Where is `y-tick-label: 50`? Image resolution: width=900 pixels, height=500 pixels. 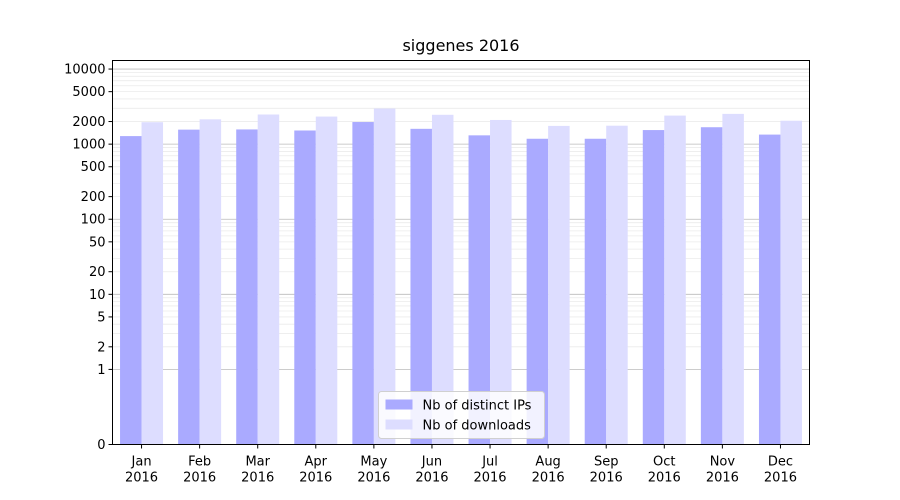
y-tick-label: 50 is located at coordinates (97, 242).